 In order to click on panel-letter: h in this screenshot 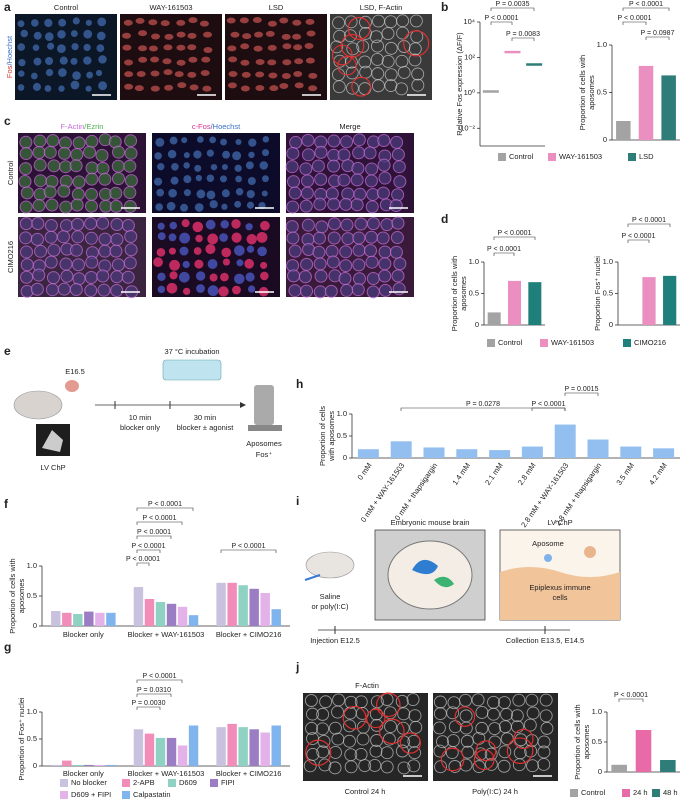, I will do `click(299, 384)`.